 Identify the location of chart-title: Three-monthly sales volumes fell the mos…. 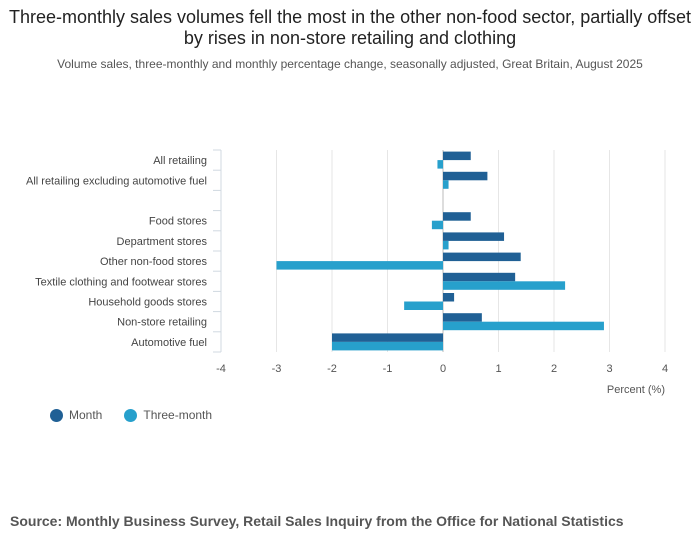
(349, 27).